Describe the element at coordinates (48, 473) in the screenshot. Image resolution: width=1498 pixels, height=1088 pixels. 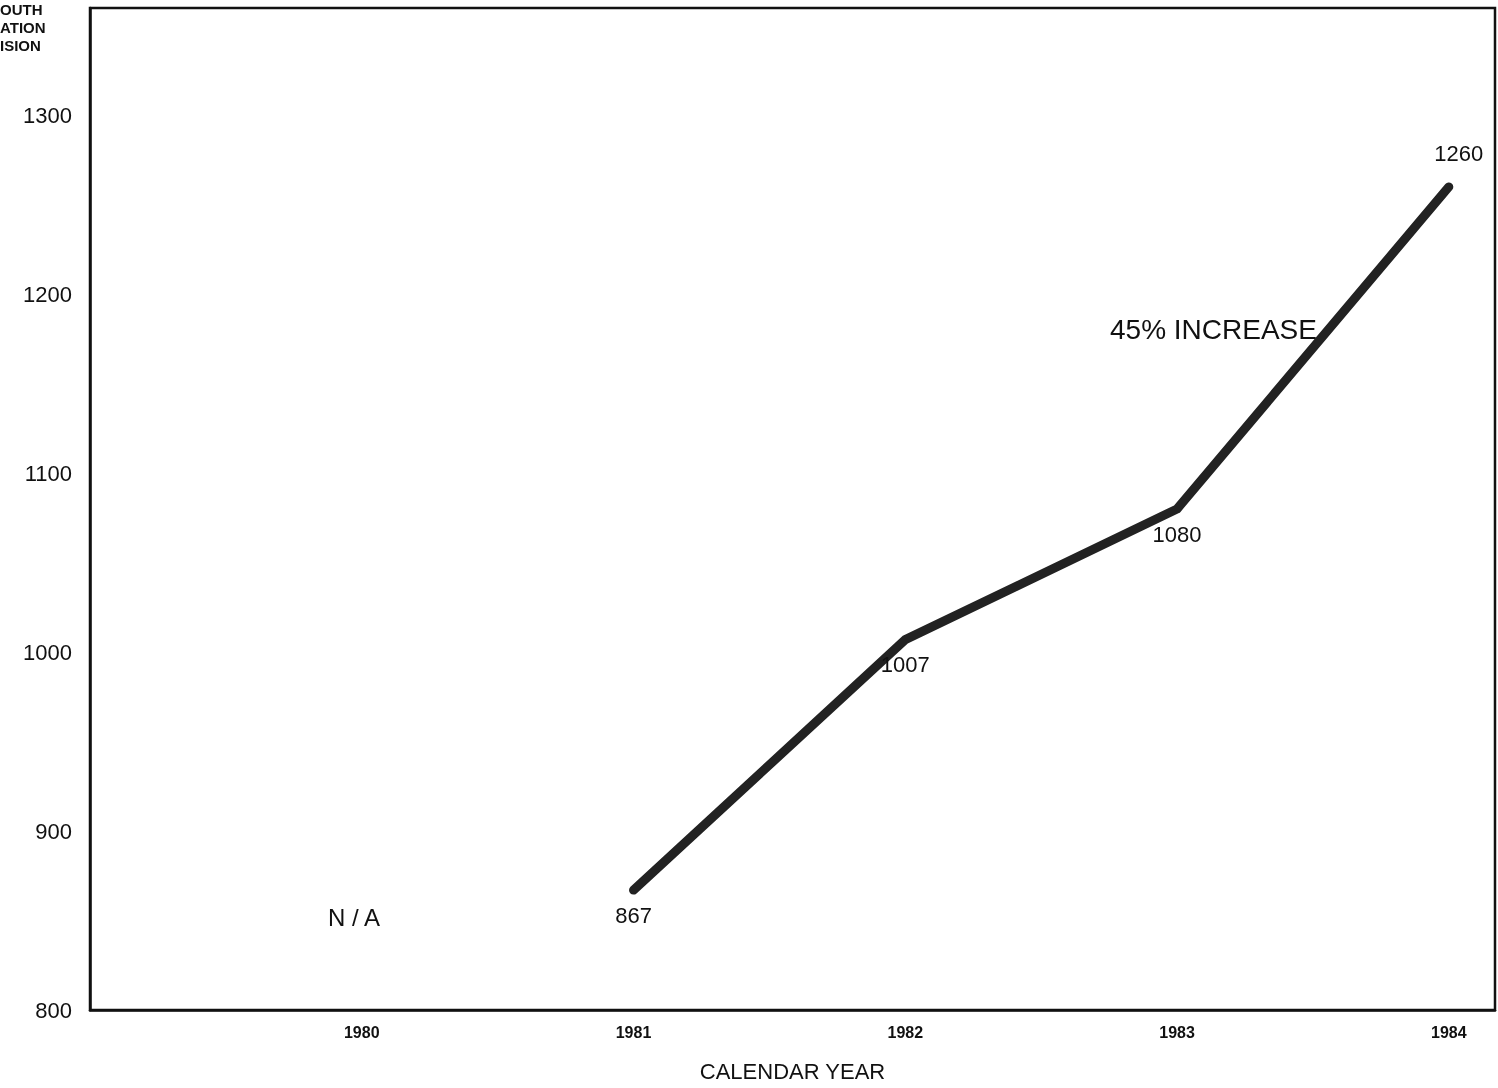
I see `y-tick-label: 1100` at that location.